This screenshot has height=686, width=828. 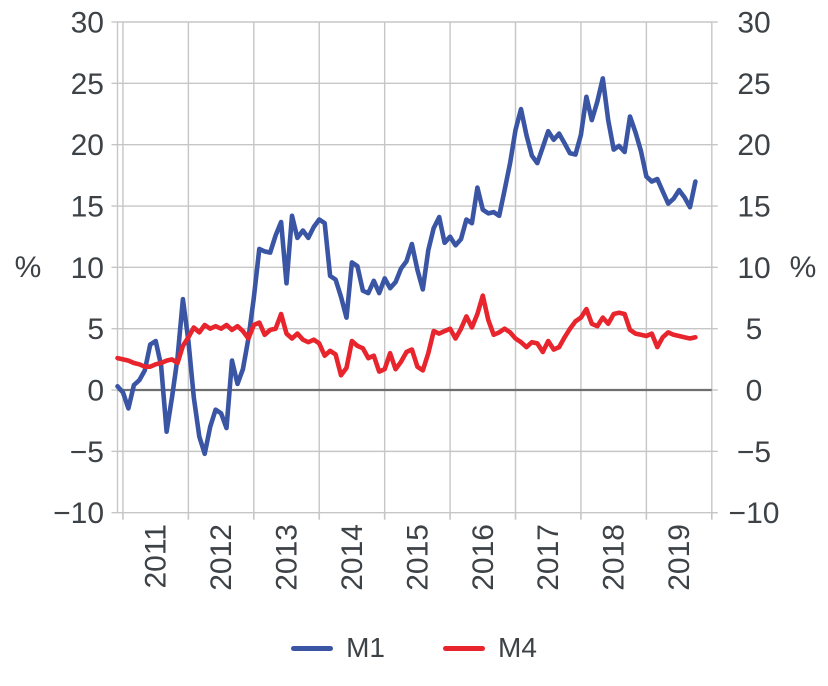 I want to click on x-tick-label: 2014, so click(x=352, y=557).